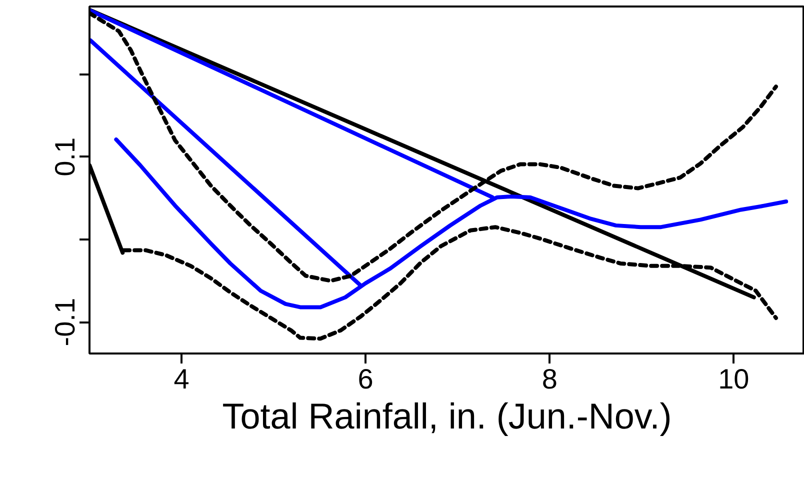 The image size is (804, 486). What do you see at coordinates (182, 379) in the screenshot?
I see `x-tick-label: 4` at bounding box center [182, 379].